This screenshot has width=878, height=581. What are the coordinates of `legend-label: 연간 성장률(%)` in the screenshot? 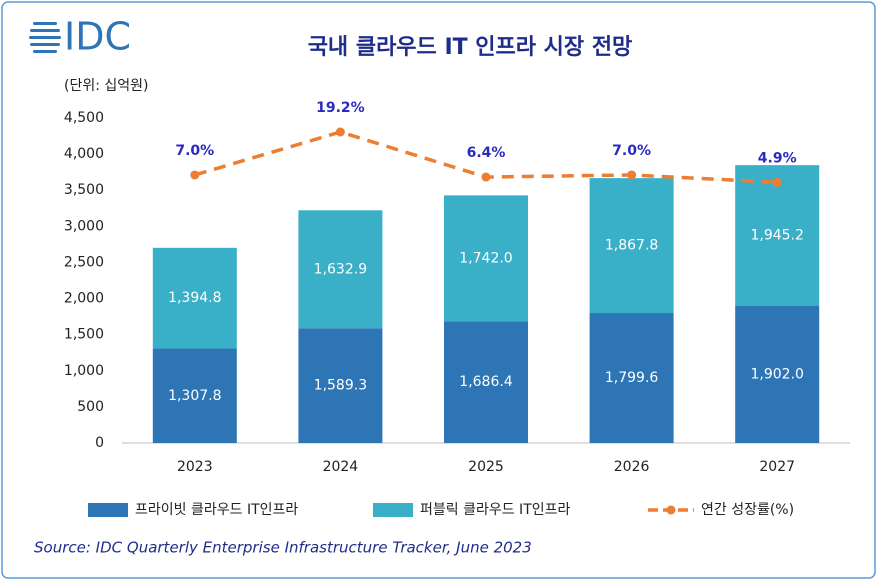 It's located at (747, 510).